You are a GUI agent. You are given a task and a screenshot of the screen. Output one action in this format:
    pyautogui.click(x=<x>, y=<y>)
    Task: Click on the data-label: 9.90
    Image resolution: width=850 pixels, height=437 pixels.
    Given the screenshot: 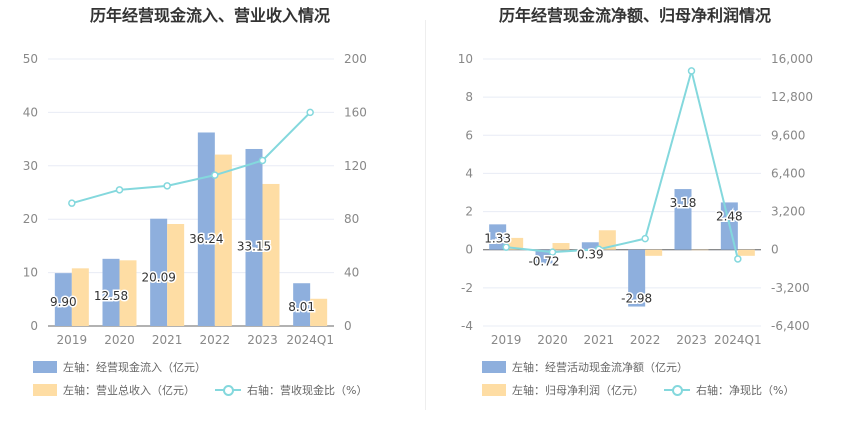 What is the action you would take?
    pyautogui.click(x=63, y=302)
    